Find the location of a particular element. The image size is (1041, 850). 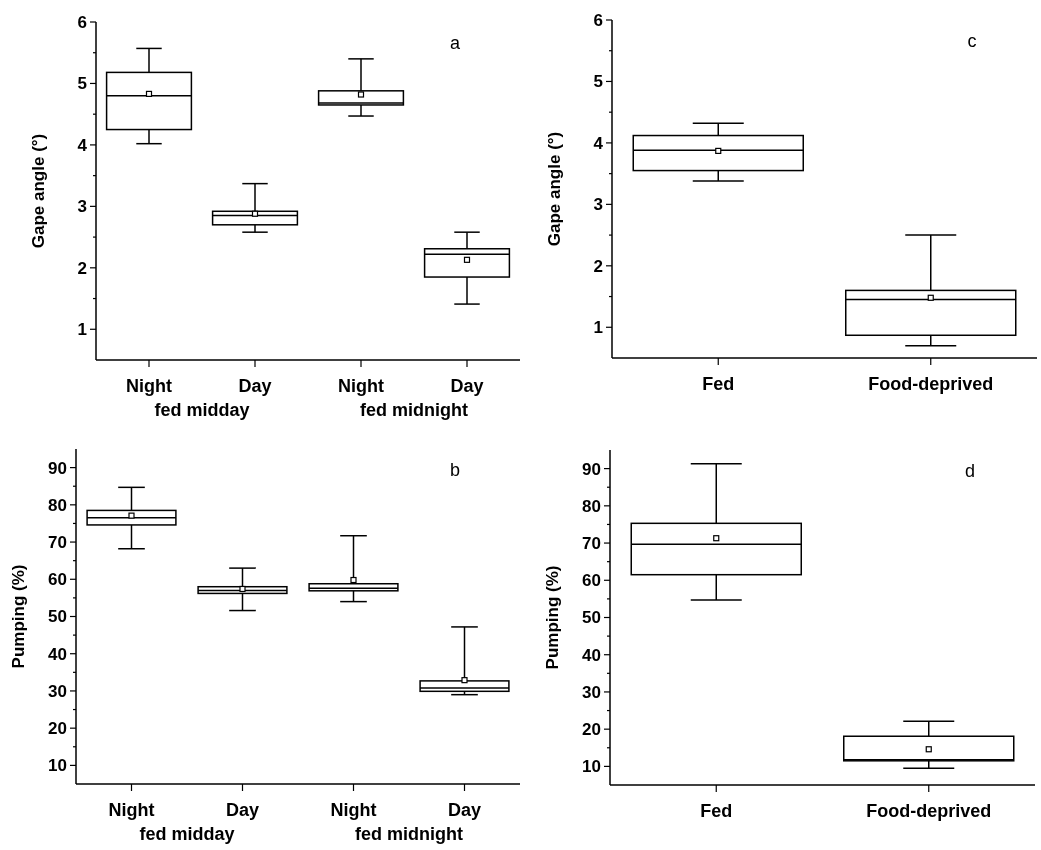

annotation: c is located at coordinates (972, 41).